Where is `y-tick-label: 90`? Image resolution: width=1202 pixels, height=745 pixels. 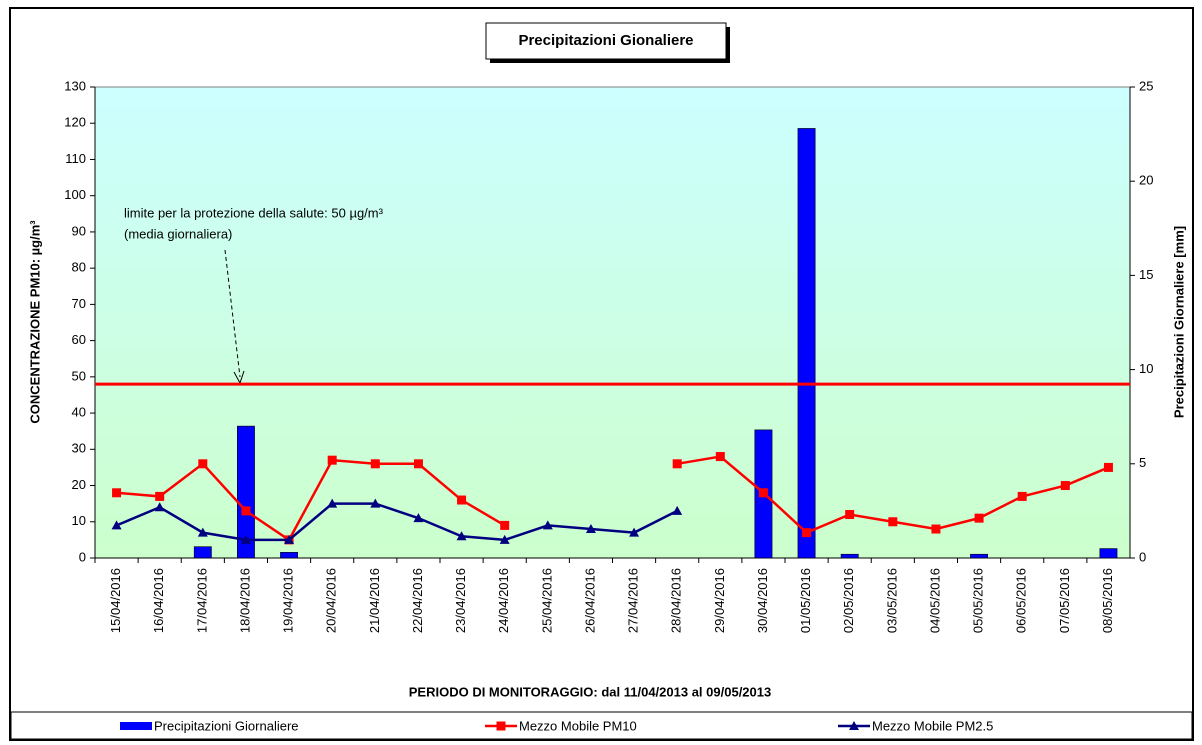
y-tick-label: 90 is located at coordinates (79, 230).